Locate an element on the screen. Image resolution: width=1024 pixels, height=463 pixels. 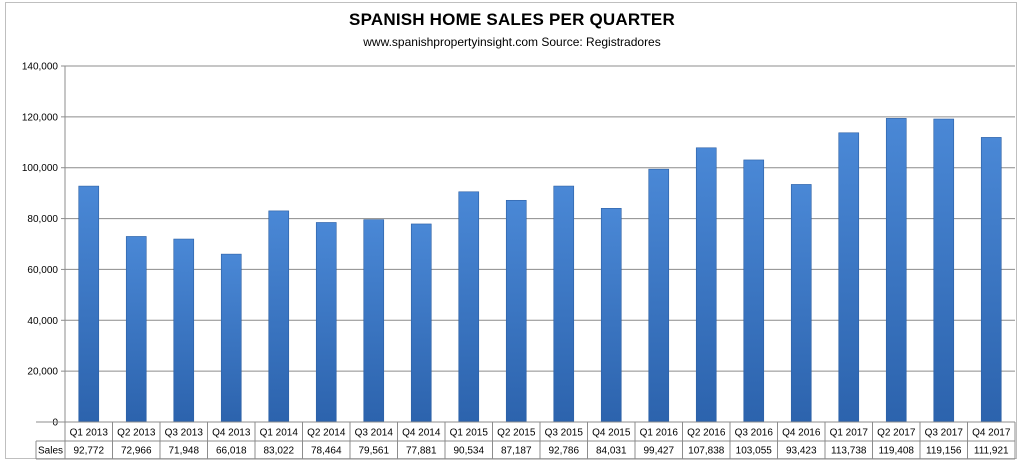
series-label: Sales is located at coordinates (50, 451).